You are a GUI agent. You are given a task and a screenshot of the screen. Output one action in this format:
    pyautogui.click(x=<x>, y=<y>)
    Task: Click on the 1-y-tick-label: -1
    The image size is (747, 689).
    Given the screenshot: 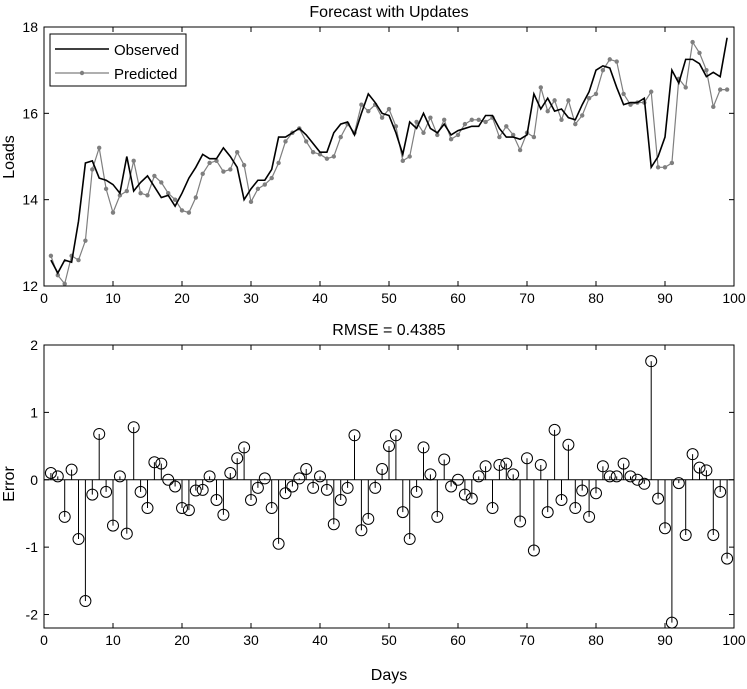 What is the action you would take?
    pyautogui.click(x=32, y=547)
    